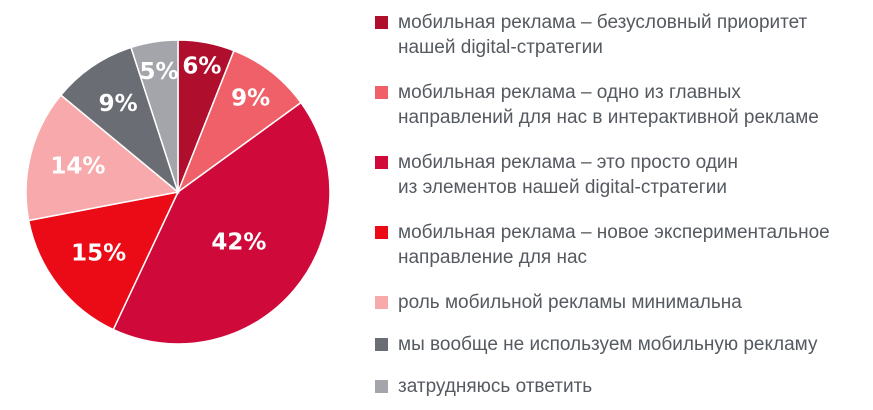 This screenshot has height=410, width=873. I want to click on slice-value-label-5: 14%, so click(77, 166).